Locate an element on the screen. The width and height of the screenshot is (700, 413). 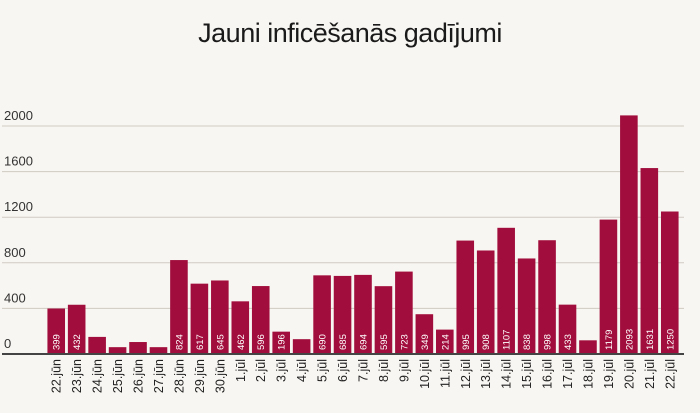
x-tick-label: 18.jūl is located at coordinates (588, 374).